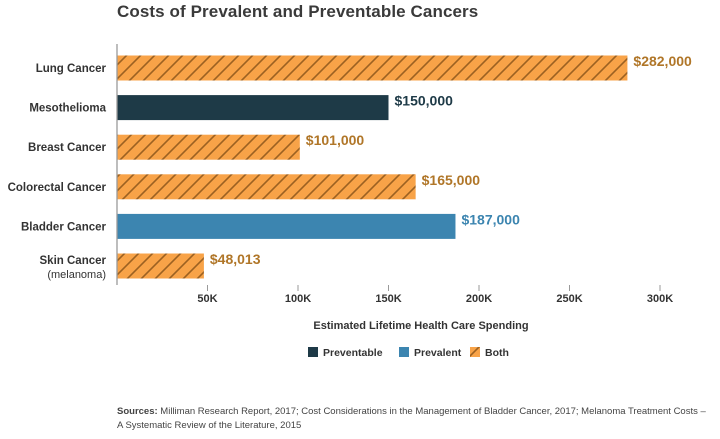 The width and height of the screenshot is (720, 439). Describe the element at coordinates (208, 147) in the screenshot. I see `bar-breast-cancer` at that location.